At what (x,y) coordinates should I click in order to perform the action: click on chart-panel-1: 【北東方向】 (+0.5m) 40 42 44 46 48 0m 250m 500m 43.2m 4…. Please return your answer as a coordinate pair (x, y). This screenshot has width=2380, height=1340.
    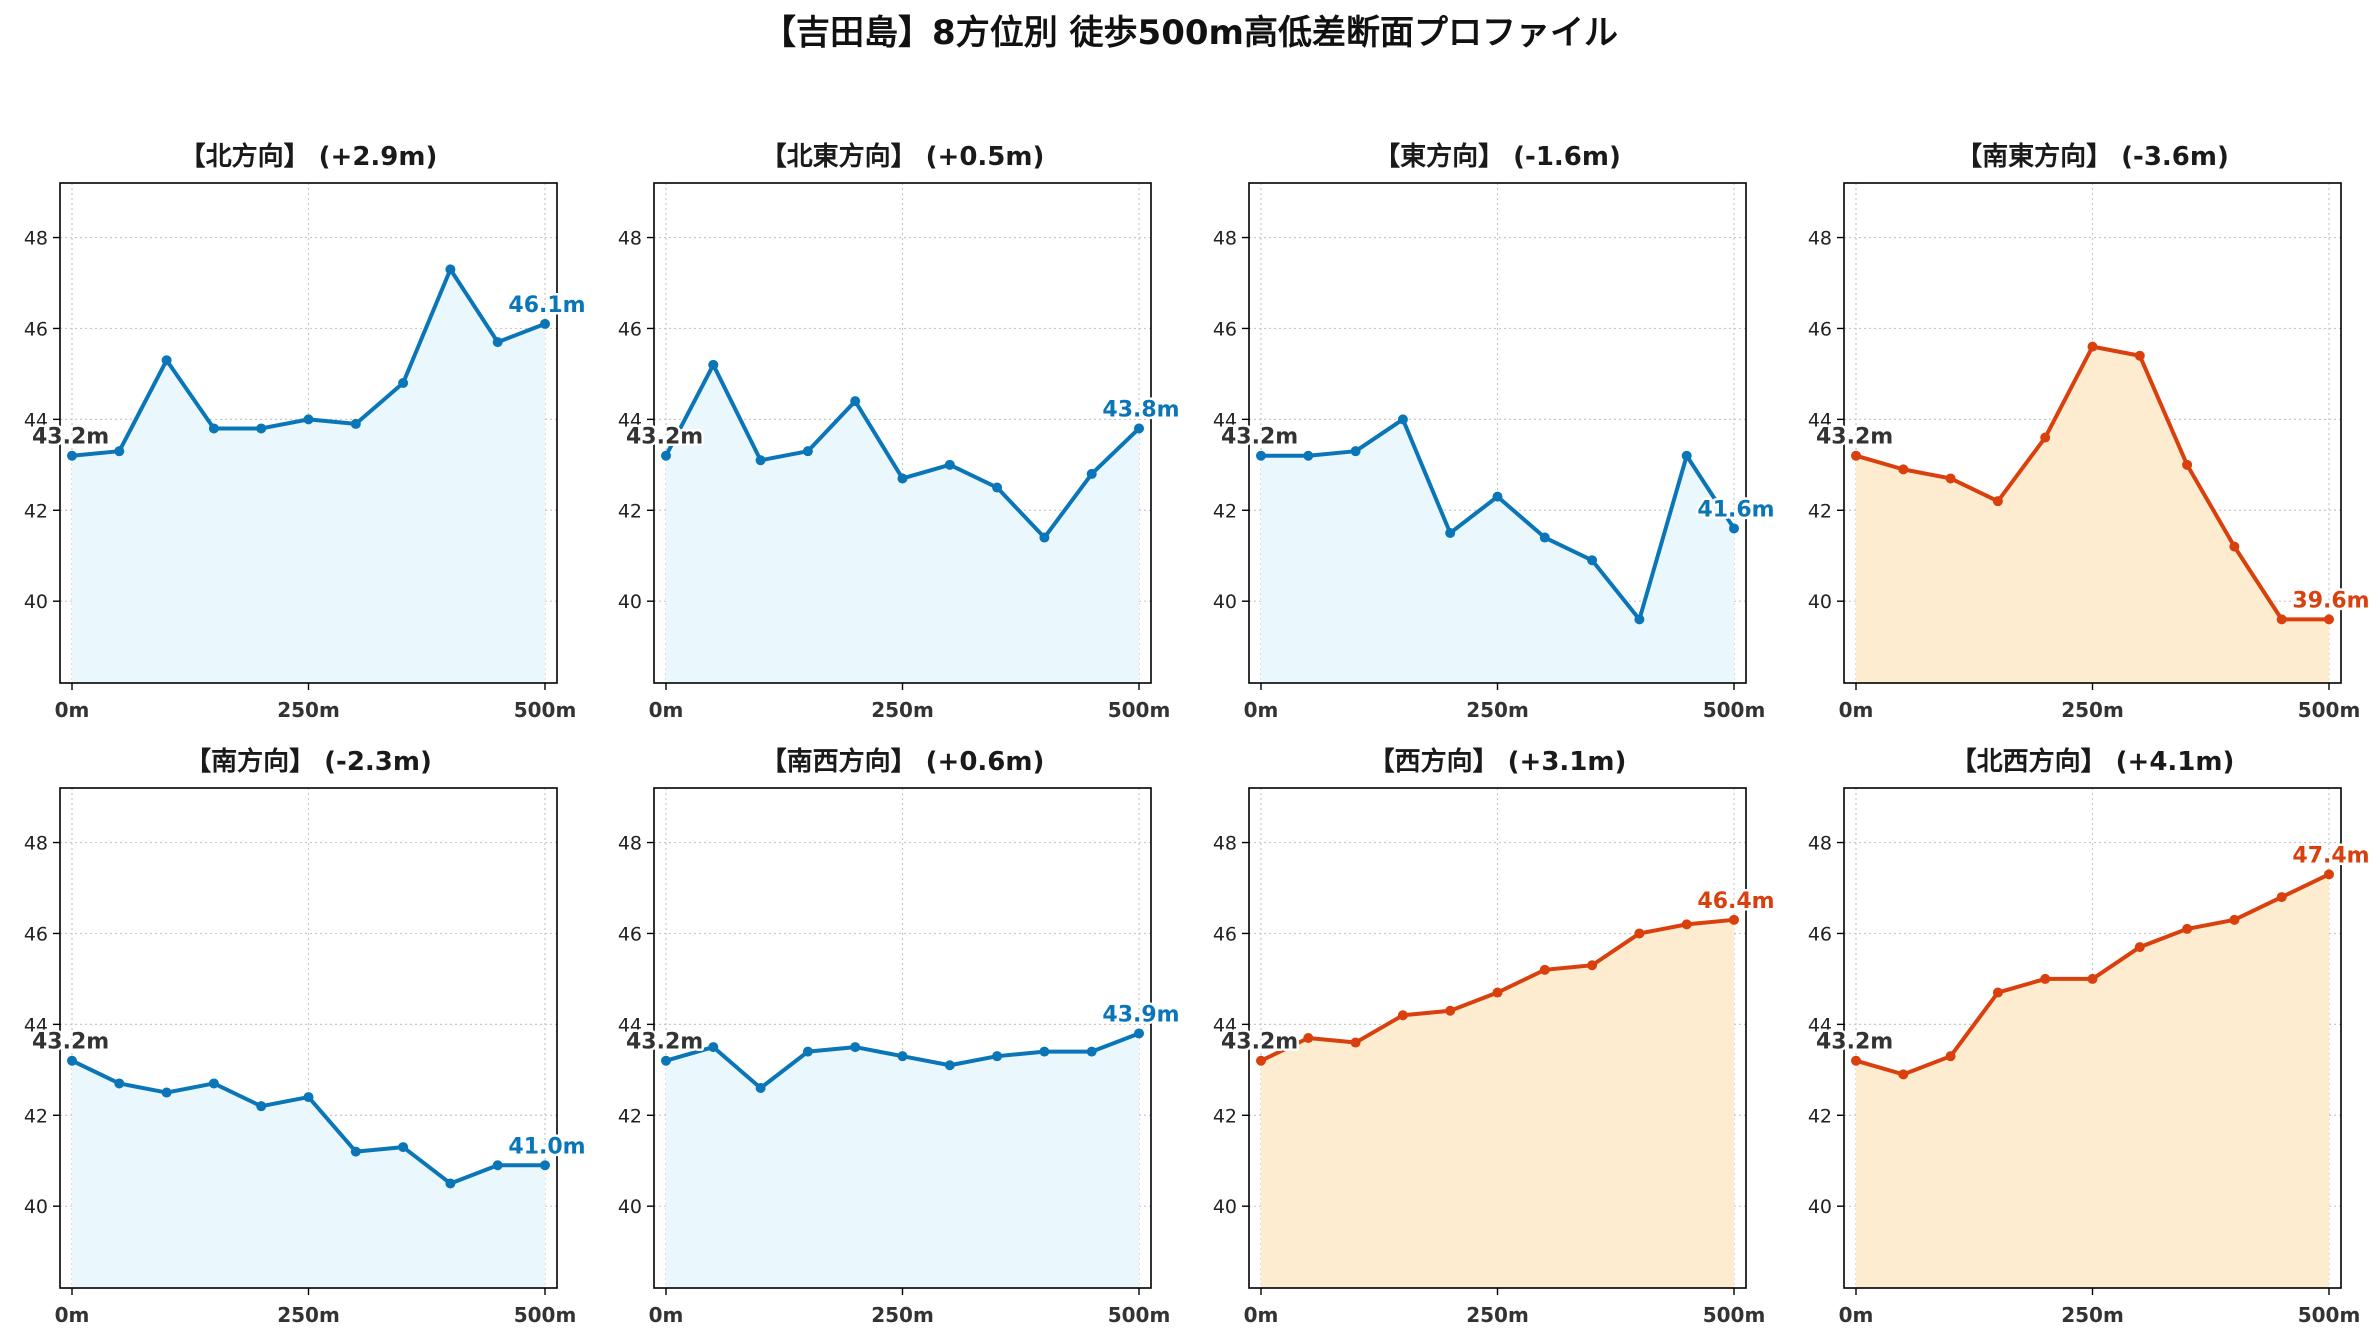
    Looking at the image, I should click on (900, 431).